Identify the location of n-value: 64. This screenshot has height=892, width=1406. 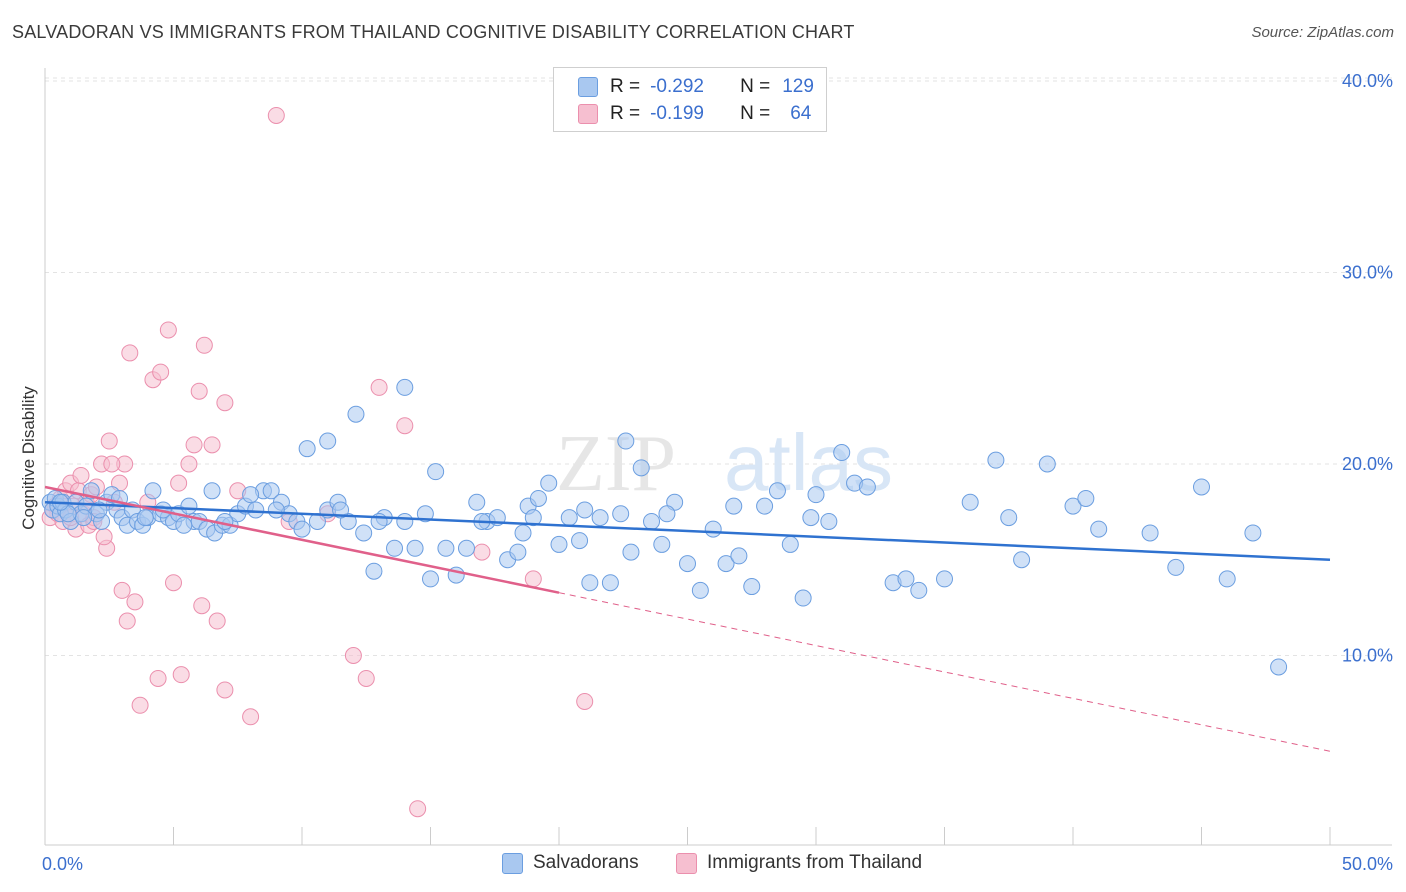
(801, 113).